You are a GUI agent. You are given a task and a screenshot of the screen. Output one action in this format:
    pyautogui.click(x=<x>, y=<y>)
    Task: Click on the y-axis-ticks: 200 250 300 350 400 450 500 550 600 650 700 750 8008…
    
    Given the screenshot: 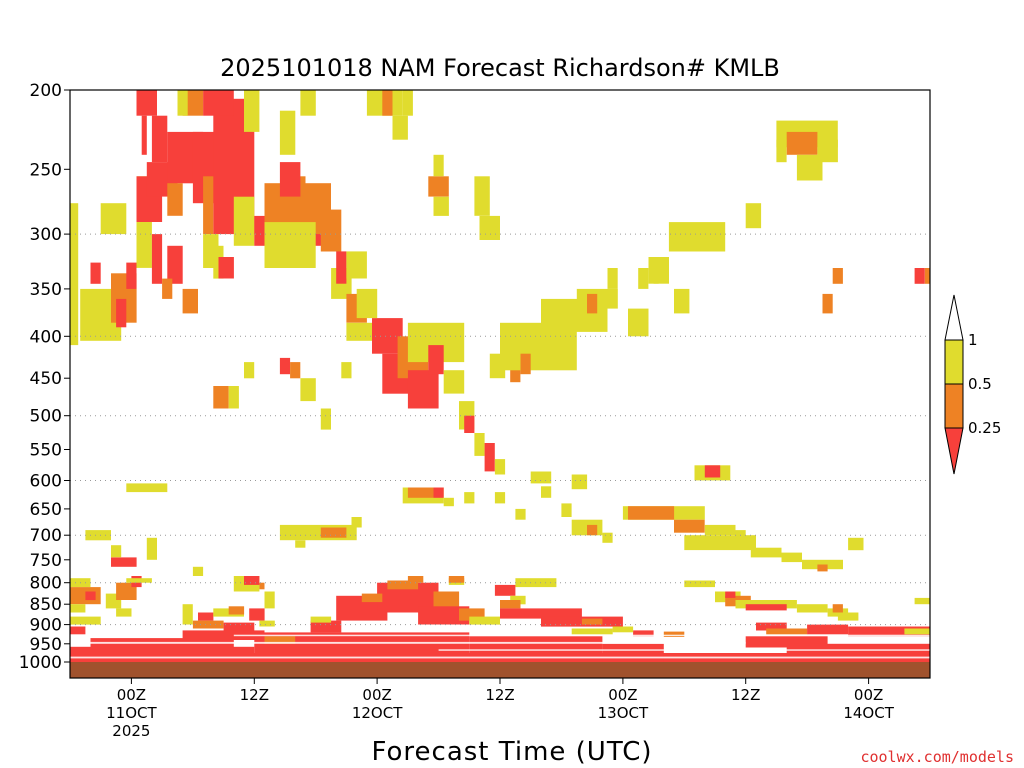 What is the action you would take?
    pyautogui.click(x=44, y=377)
    